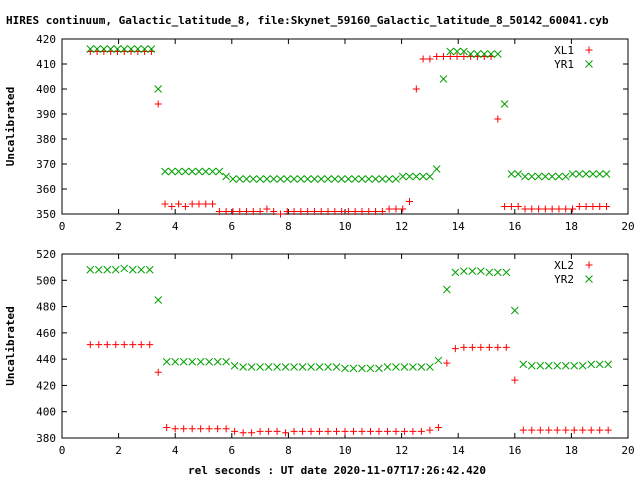 The width and height of the screenshot is (640, 480). Describe the element at coordinates (46, 89) in the screenshot. I see `y-tick-label: 400` at that location.